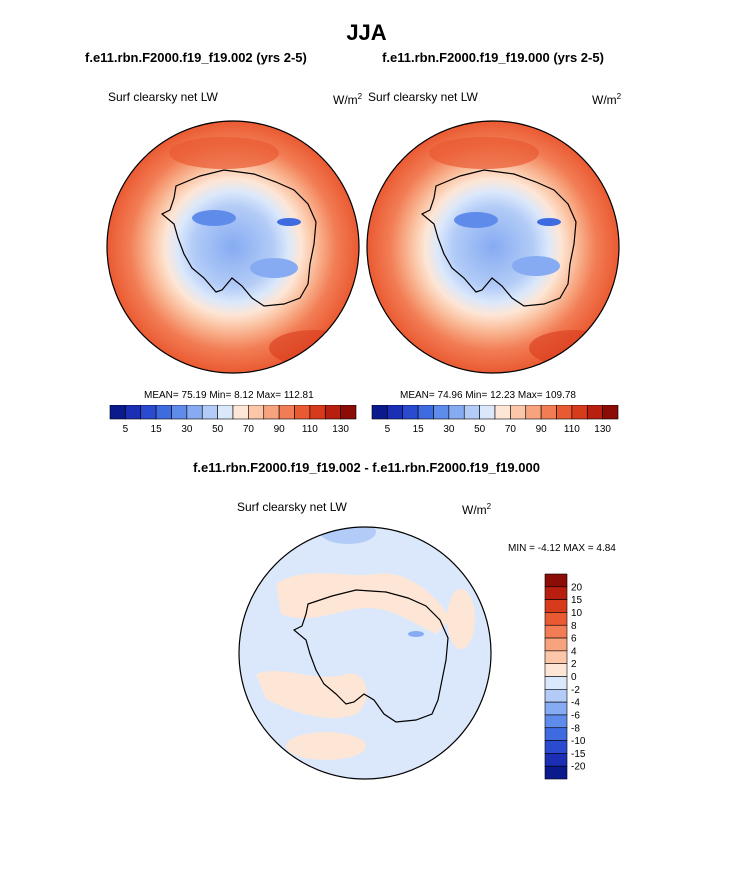  Describe the element at coordinates (370, 656) in the screenshot. I see `panel3-coastline` at that location.